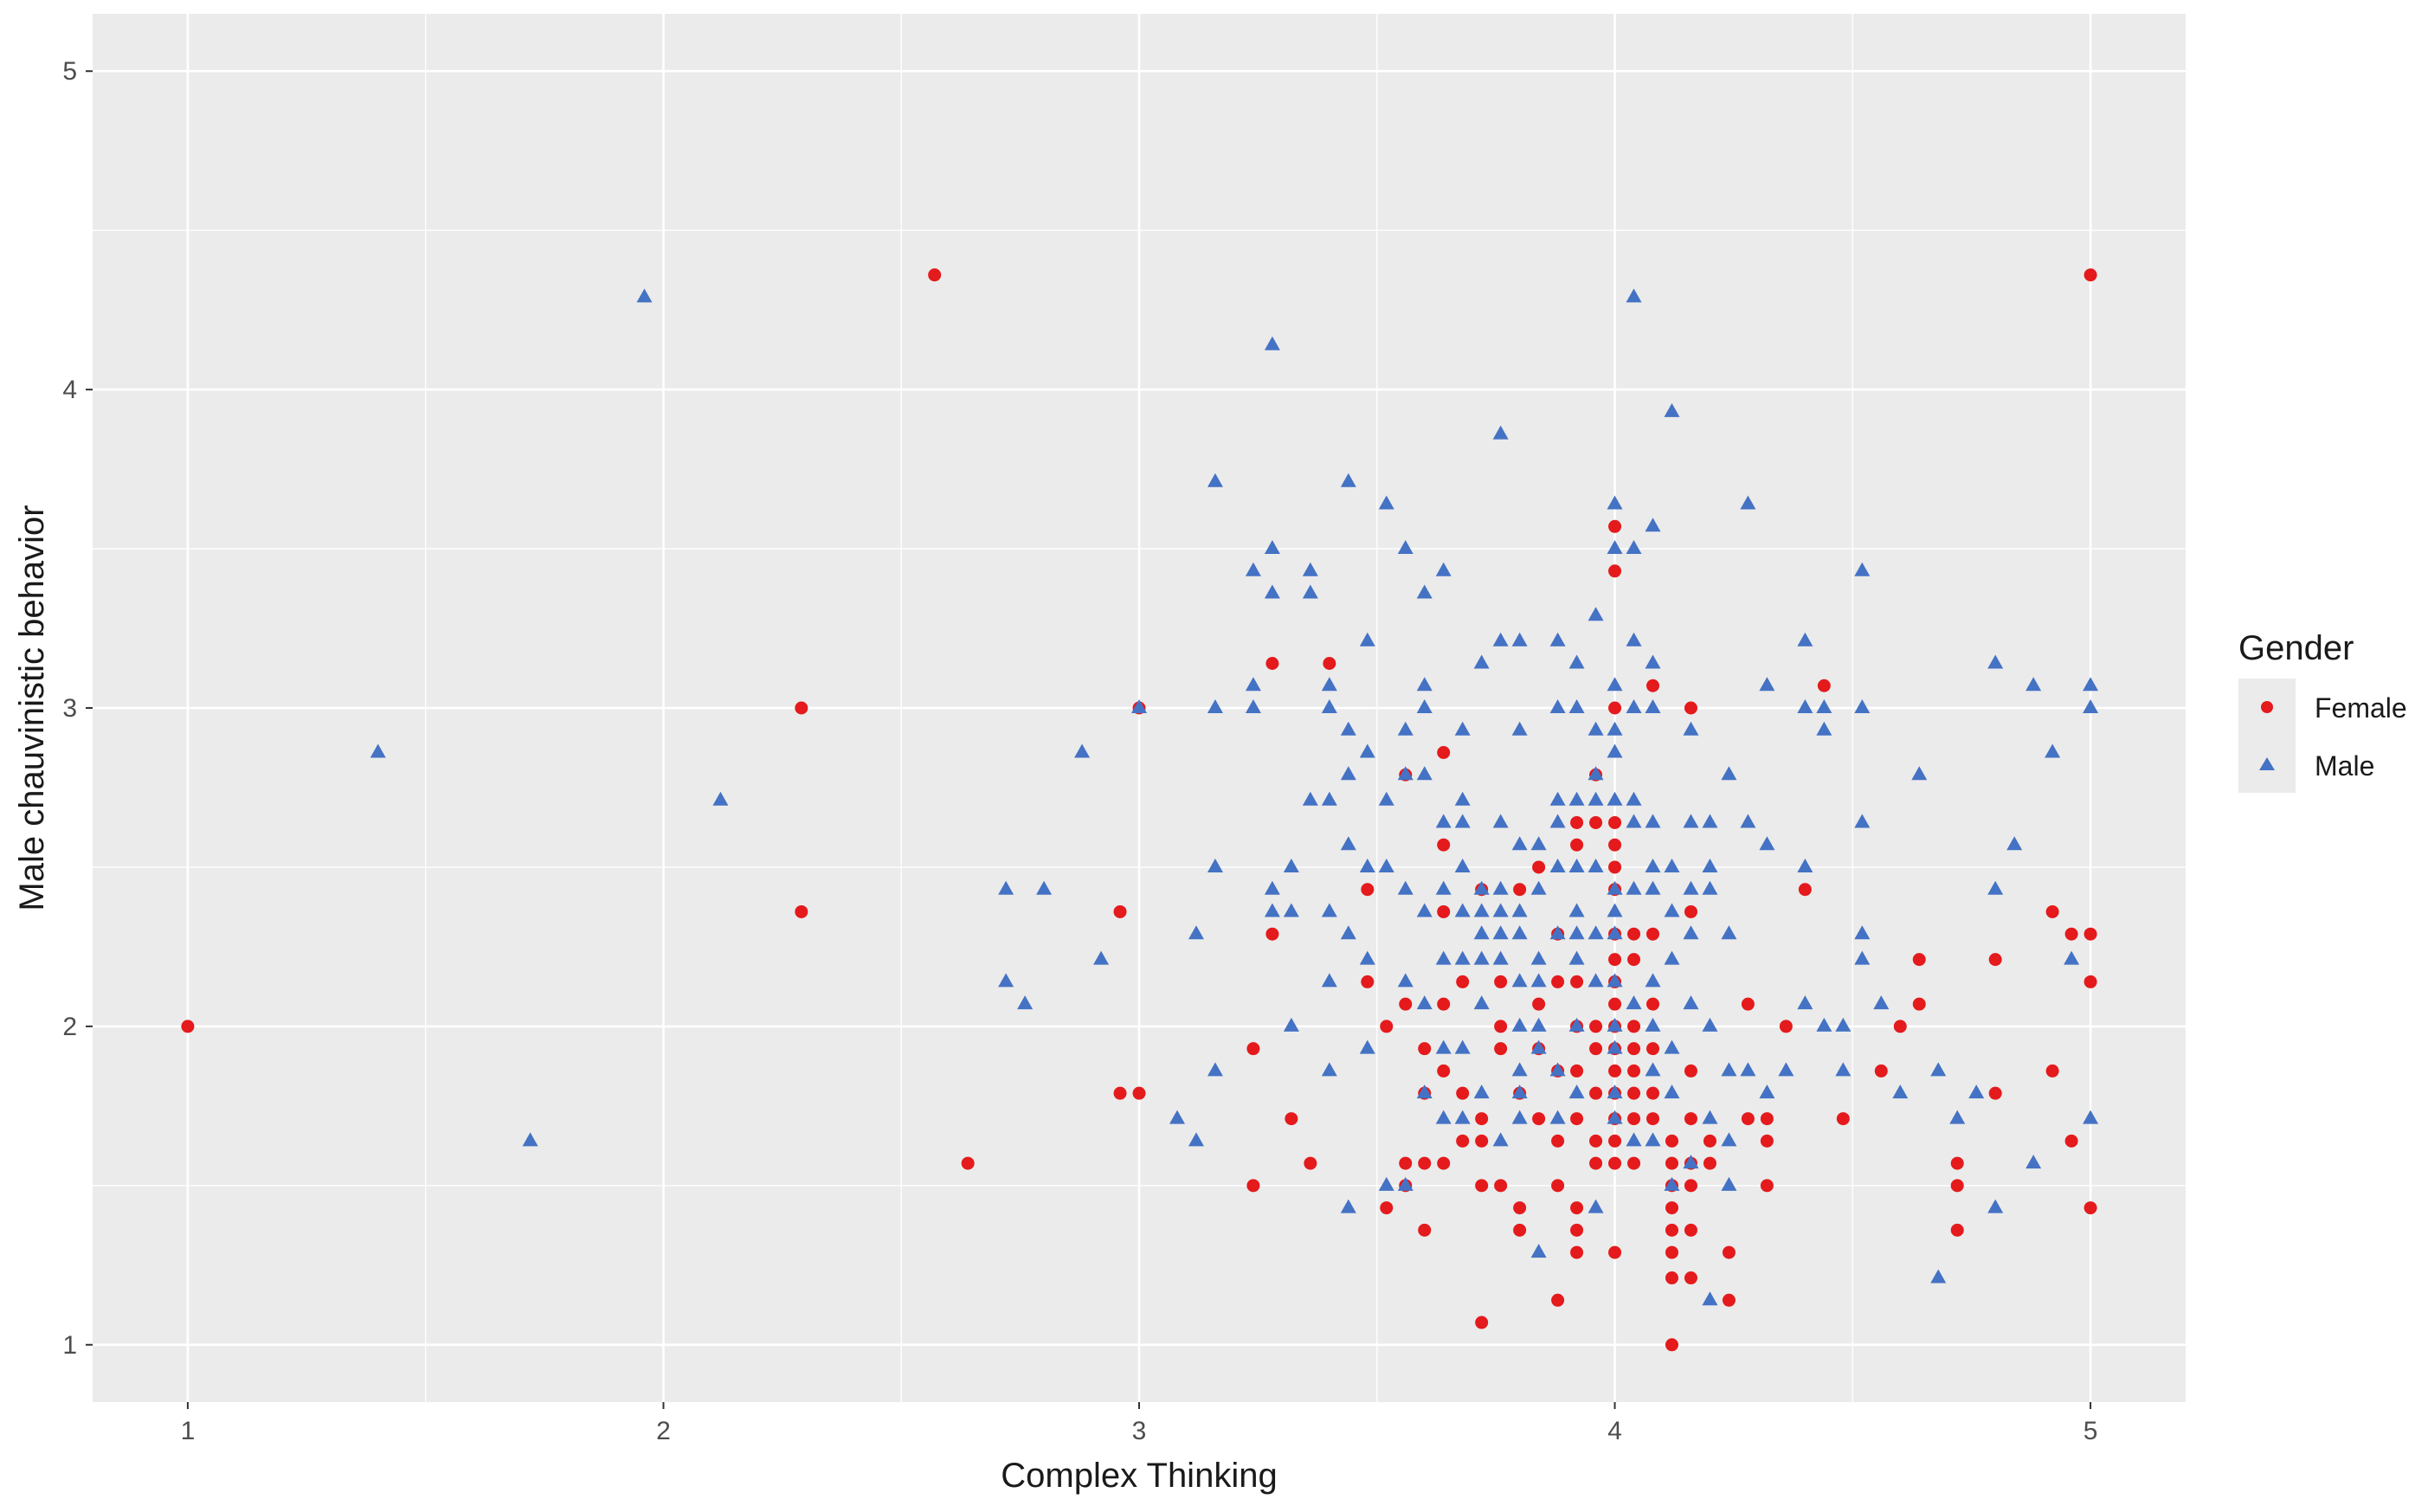 The width and height of the screenshot is (2428, 1512). I want to click on y-tick-label: 2, so click(69, 1027).